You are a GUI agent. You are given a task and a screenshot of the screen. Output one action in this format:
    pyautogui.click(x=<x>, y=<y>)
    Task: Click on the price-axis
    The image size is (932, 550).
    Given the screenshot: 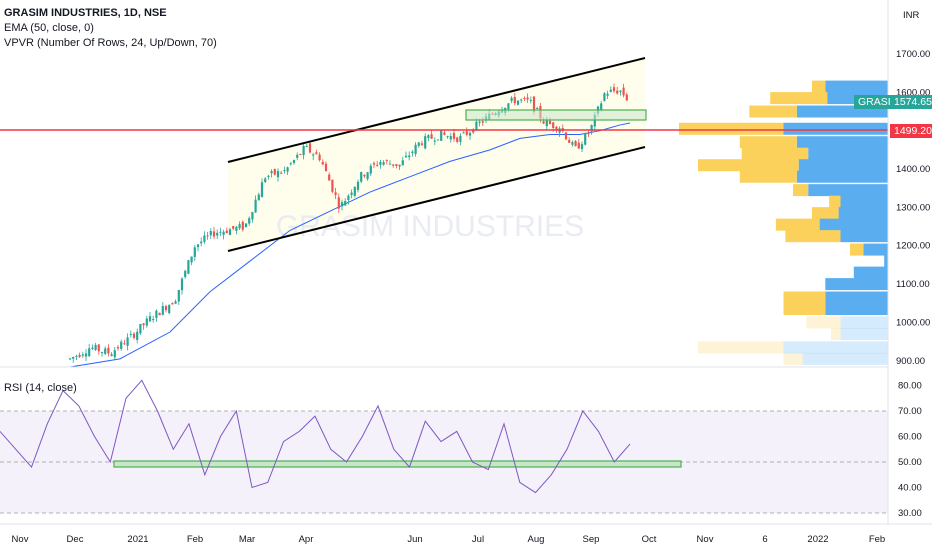 What is the action you would take?
    pyautogui.click(x=910, y=275)
    